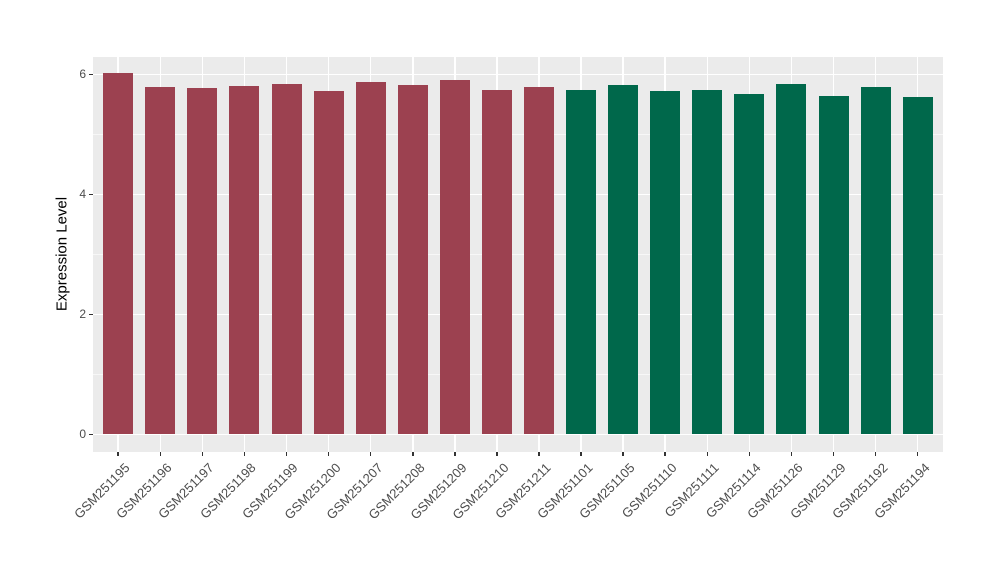  What do you see at coordinates (581, 262) in the screenshot?
I see `bar-GSM251101` at bounding box center [581, 262].